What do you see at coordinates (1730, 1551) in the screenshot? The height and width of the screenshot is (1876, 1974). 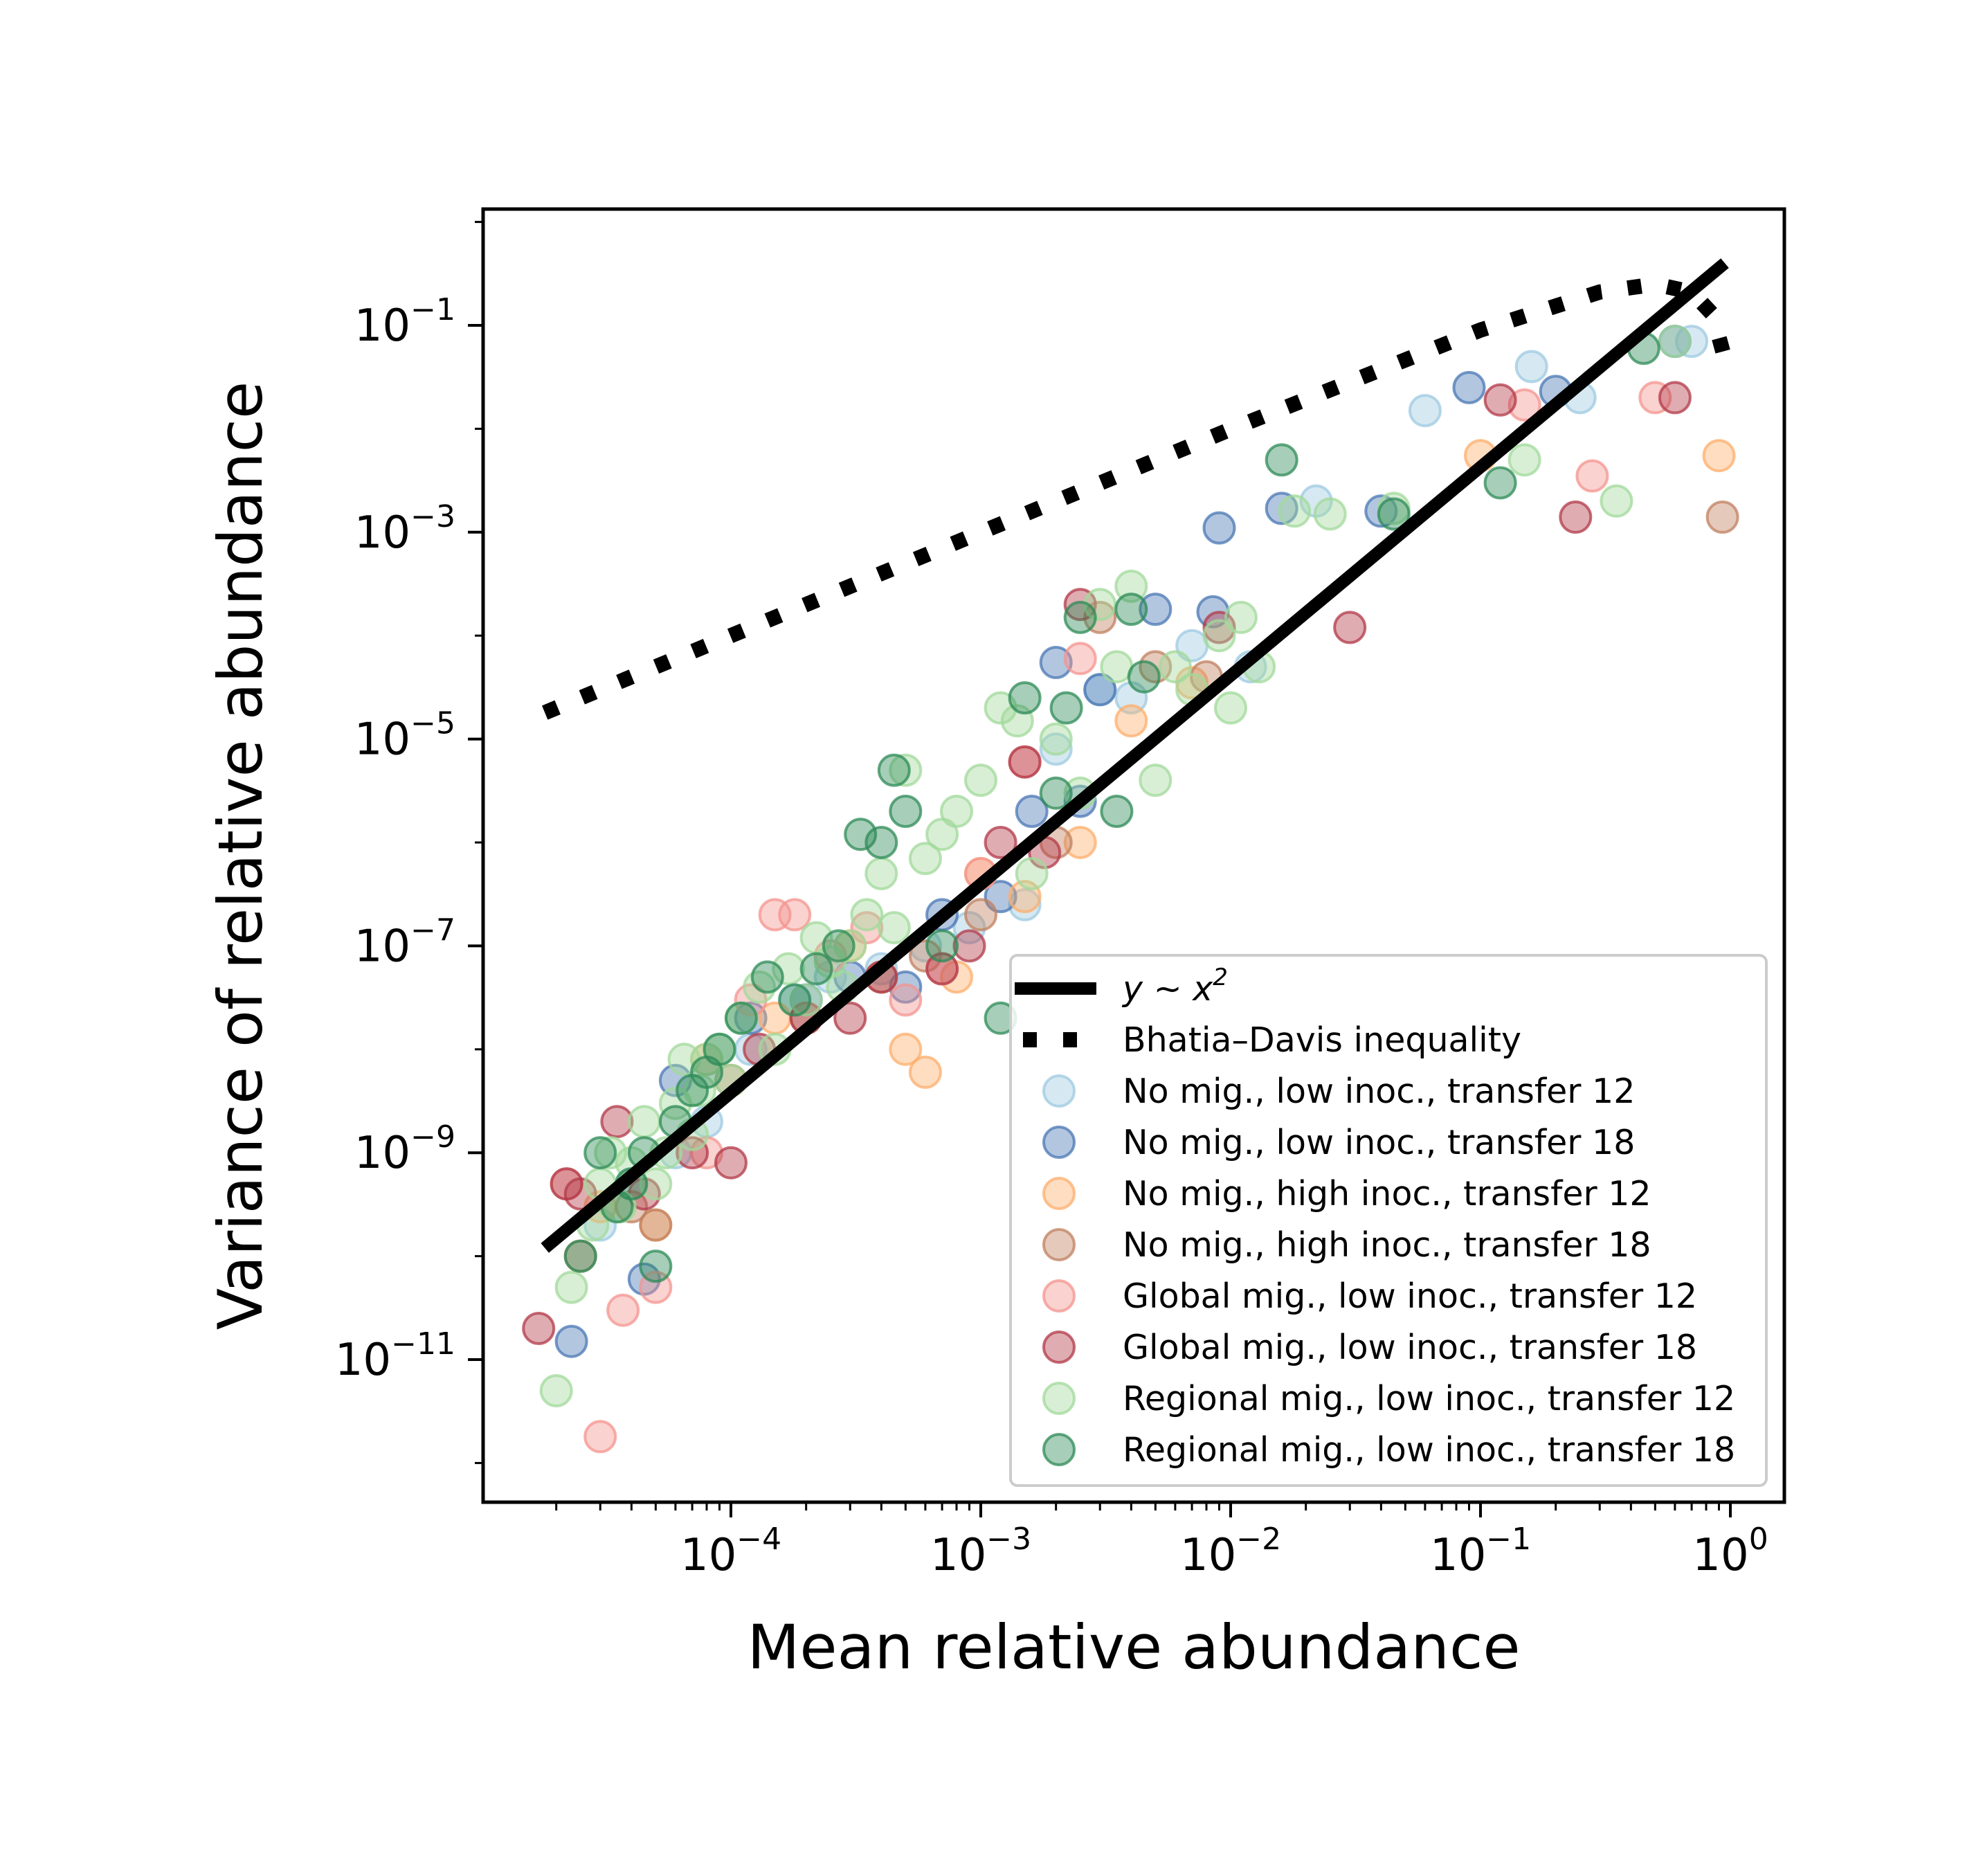 I see `x-tick-label: 10⁰` at bounding box center [1730, 1551].